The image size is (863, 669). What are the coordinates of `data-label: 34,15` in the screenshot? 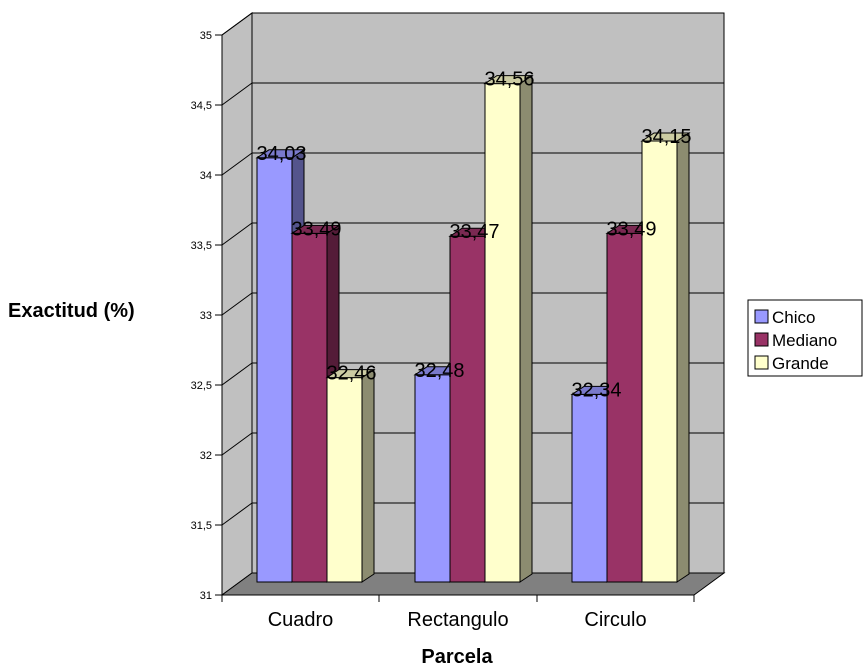 It's located at (666, 137).